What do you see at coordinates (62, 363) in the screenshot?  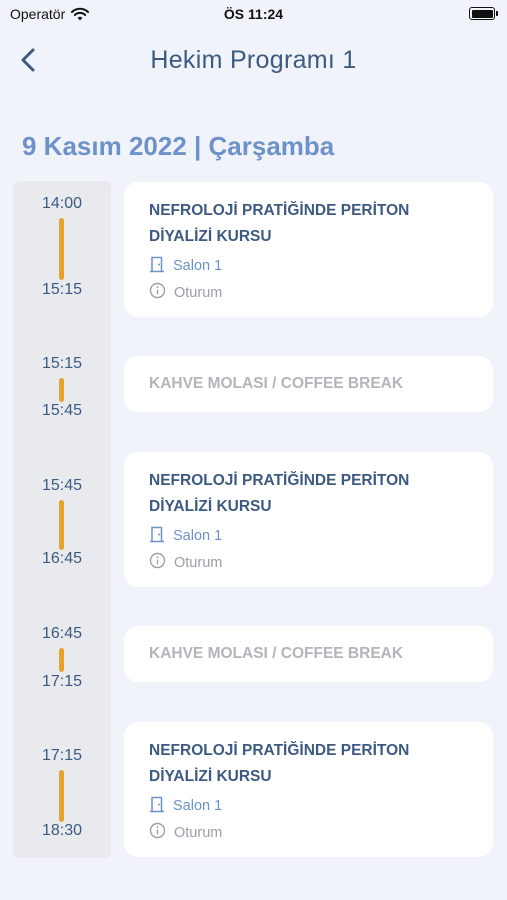 I see `start-time: 15:15` at bounding box center [62, 363].